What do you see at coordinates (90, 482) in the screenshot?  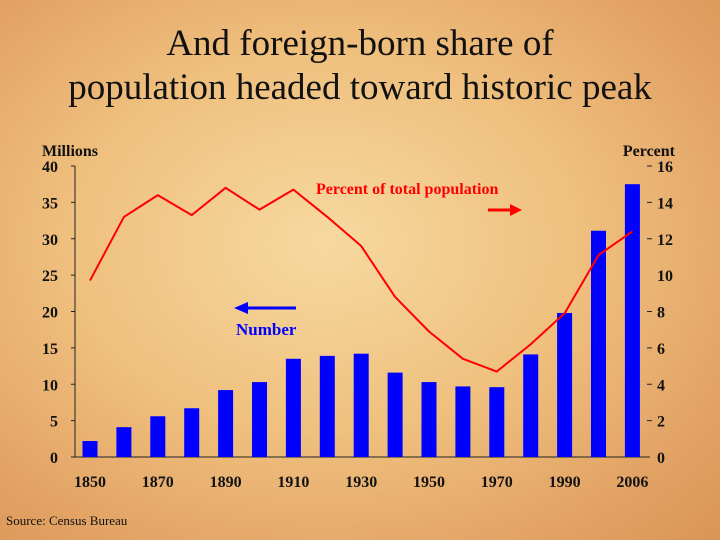 I see `x-tick-label: 1850` at bounding box center [90, 482].